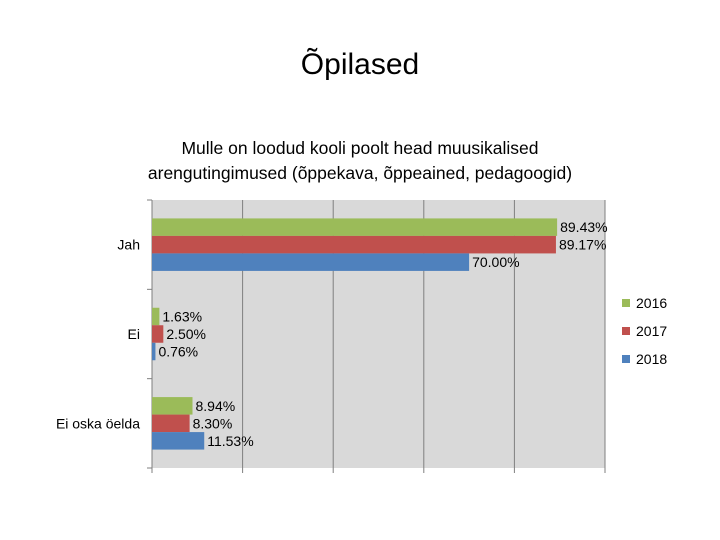  What do you see at coordinates (213, 423) in the screenshot?
I see `data-label: 8.30%` at bounding box center [213, 423].